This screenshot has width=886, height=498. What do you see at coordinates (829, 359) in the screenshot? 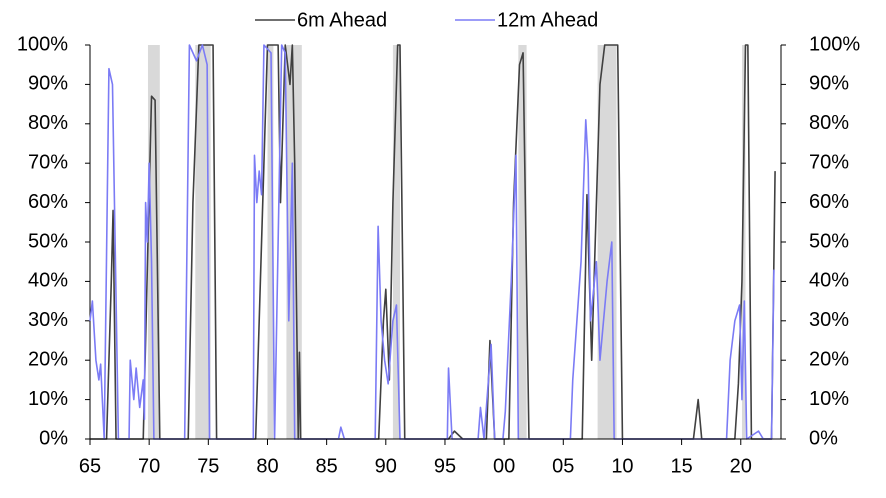
I see `y2-tick-label: 20%` at bounding box center [829, 359].